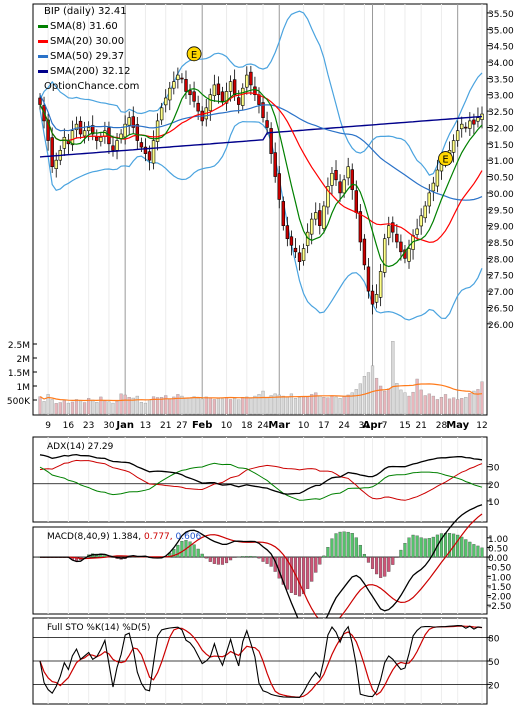 This screenshot has width=526, height=706. What do you see at coordinates (48, 426) in the screenshot?
I see `x-tick-label: 9` at bounding box center [48, 426].